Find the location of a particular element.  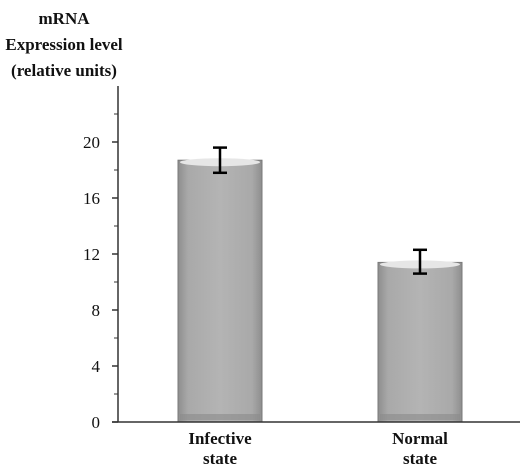

y-axis-title-line-2: Expression level is located at coordinates (64, 44).